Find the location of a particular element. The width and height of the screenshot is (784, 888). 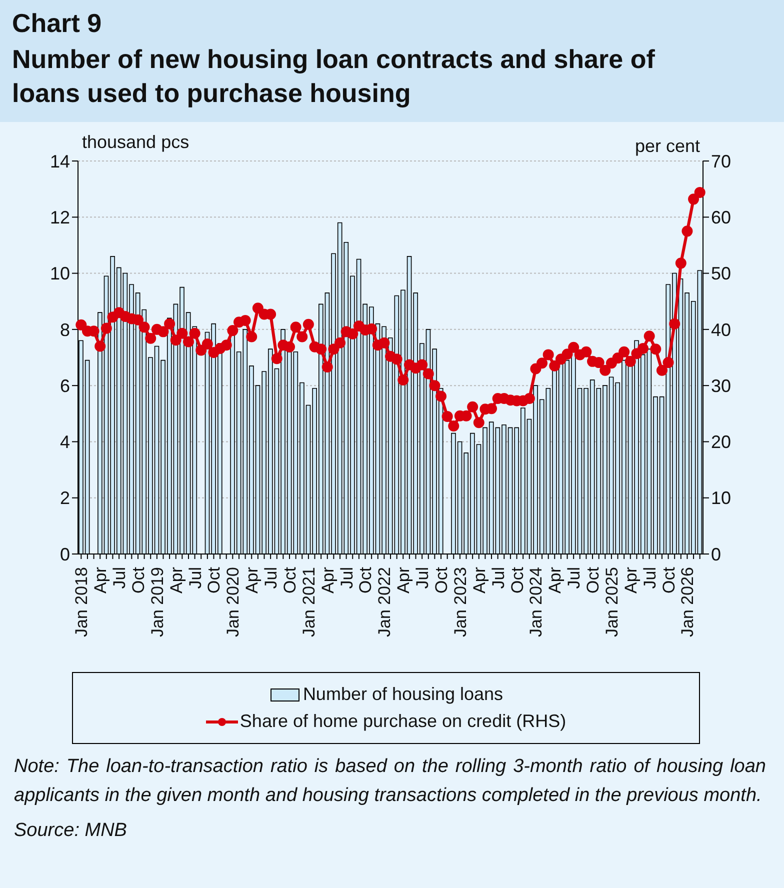

legend-label: Share of home purchase on credit (RHS) is located at coordinates (403, 721).